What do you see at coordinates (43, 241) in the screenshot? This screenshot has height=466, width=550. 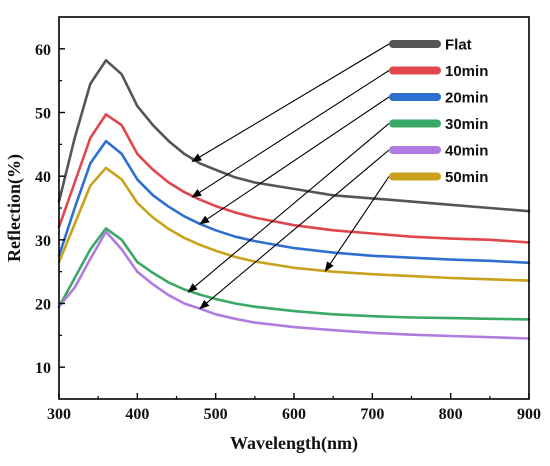 I see `y-tick-label: 30` at bounding box center [43, 241].